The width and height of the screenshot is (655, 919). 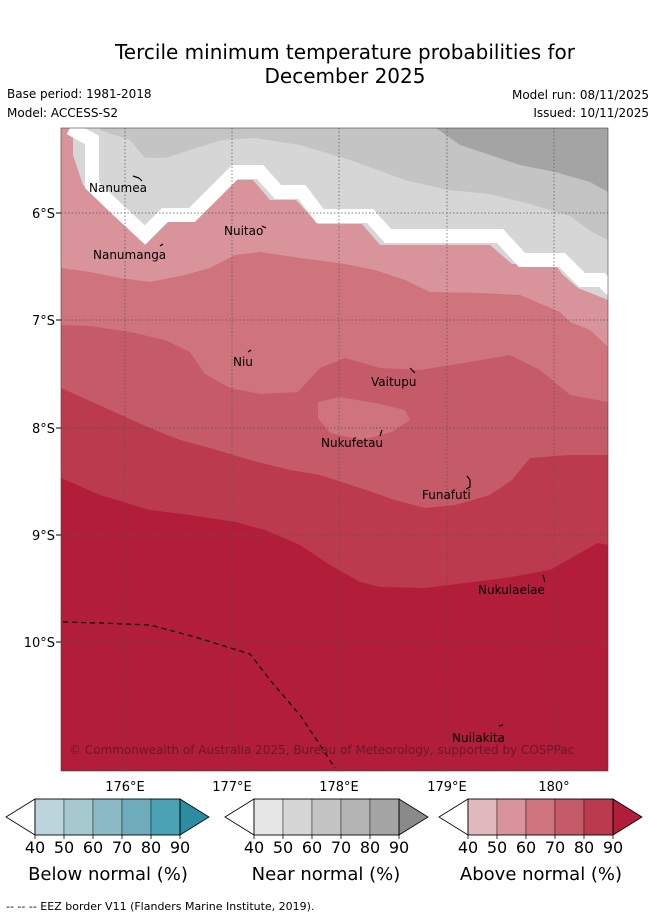 I want to click on x-tick-label: 180°, so click(x=553, y=787).